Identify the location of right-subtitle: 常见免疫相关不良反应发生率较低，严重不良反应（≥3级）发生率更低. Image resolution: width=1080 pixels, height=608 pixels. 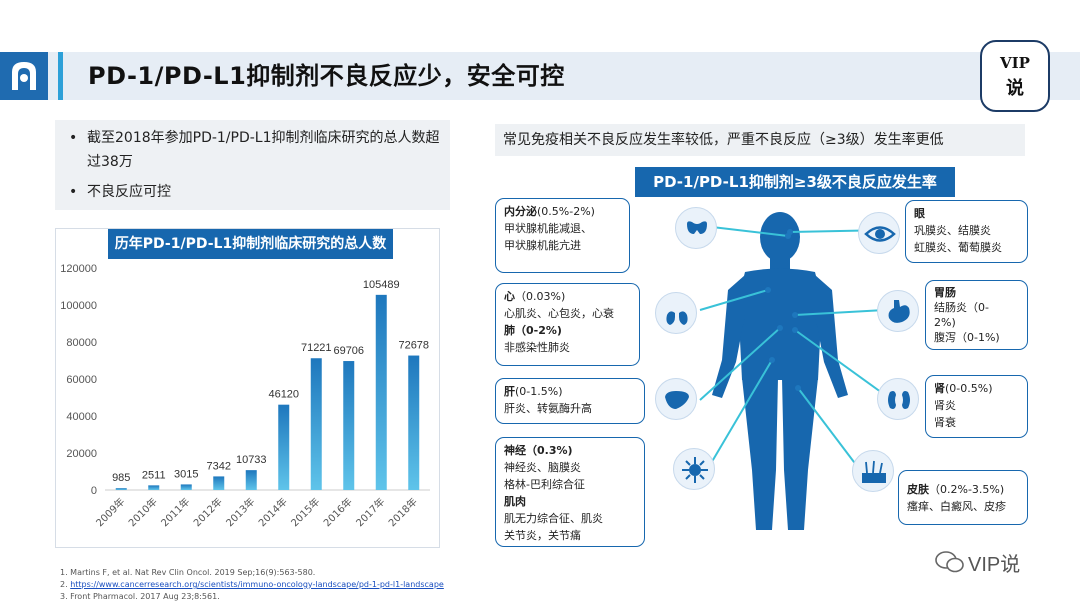
(760, 140).